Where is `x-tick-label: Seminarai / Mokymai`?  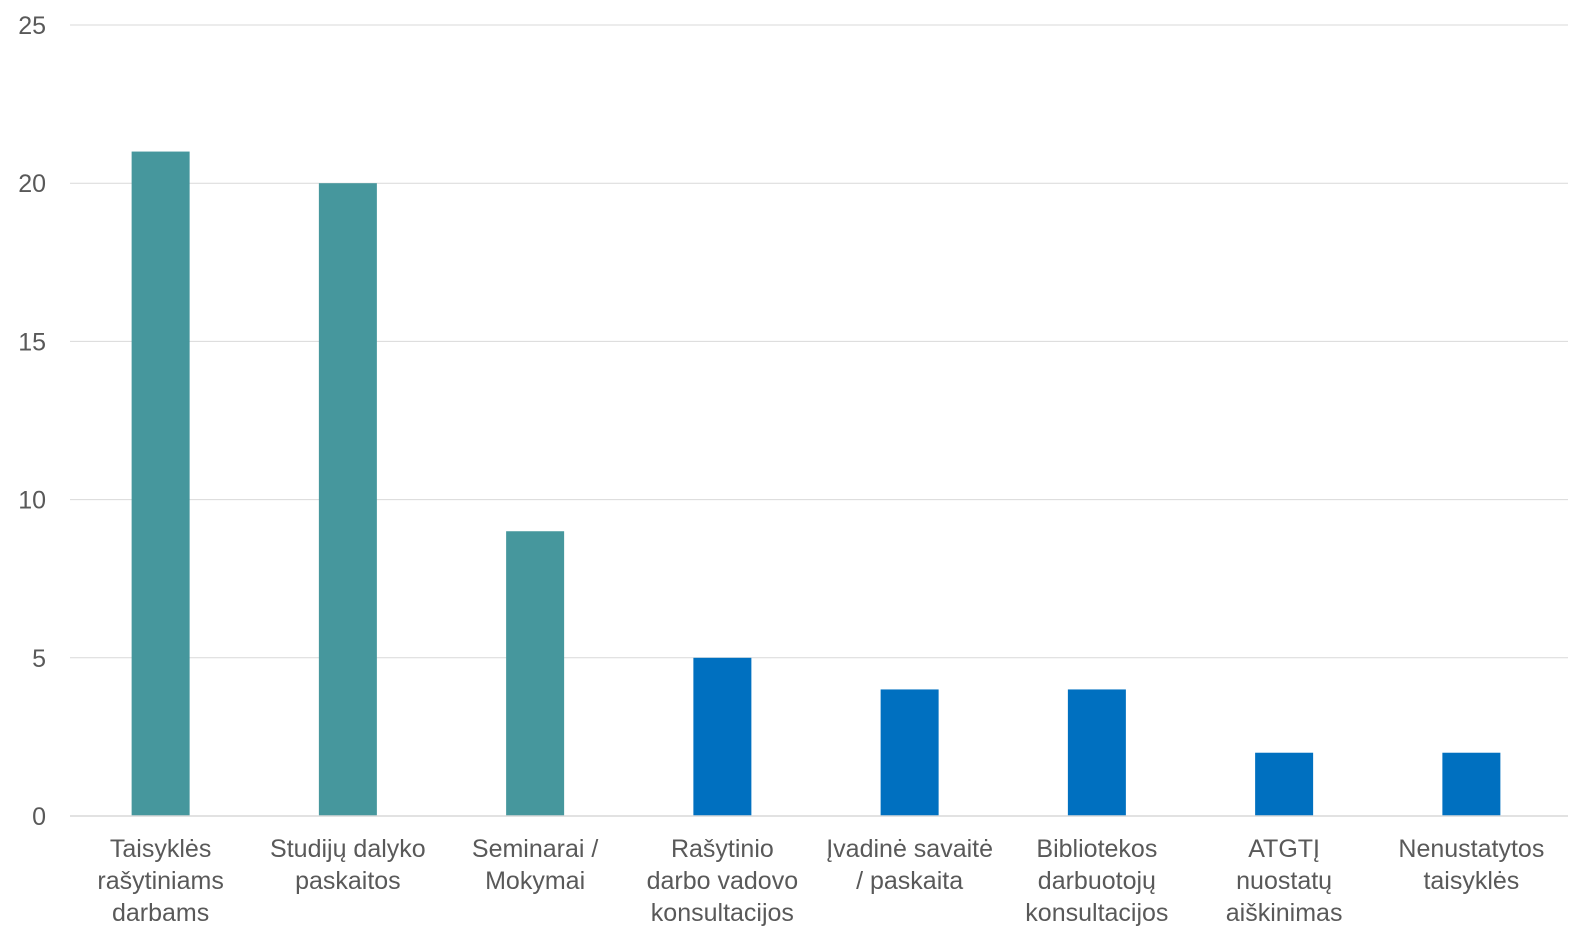 x-tick-label: Seminarai / Mokymai is located at coordinates (535, 865).